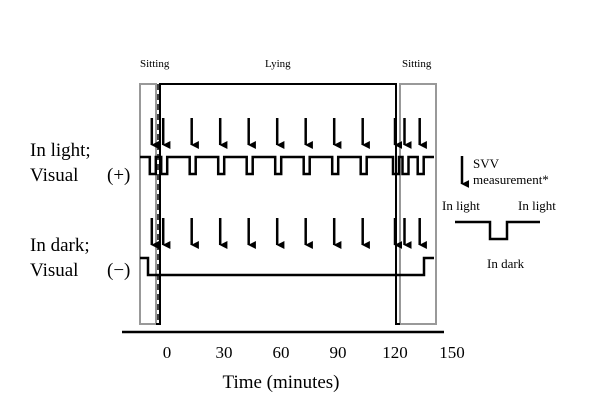  Describe the element at coordinates (288, 133) in the screenshot. I see `svv-arrows-light` at that location.